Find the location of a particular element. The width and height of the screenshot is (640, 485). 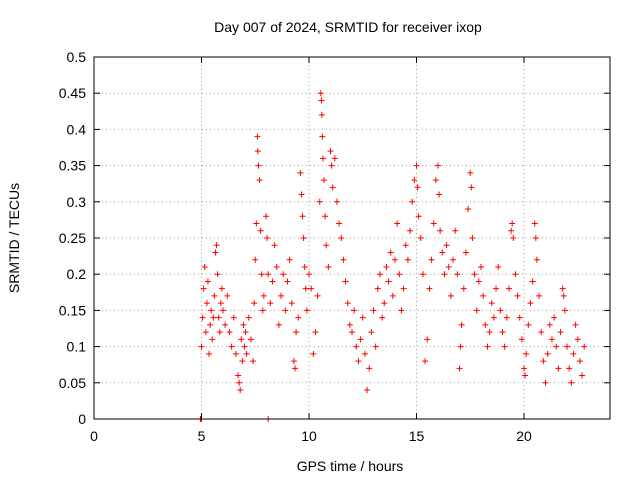

y-tick-label: 0.3 is located at coordinates (77, 202).